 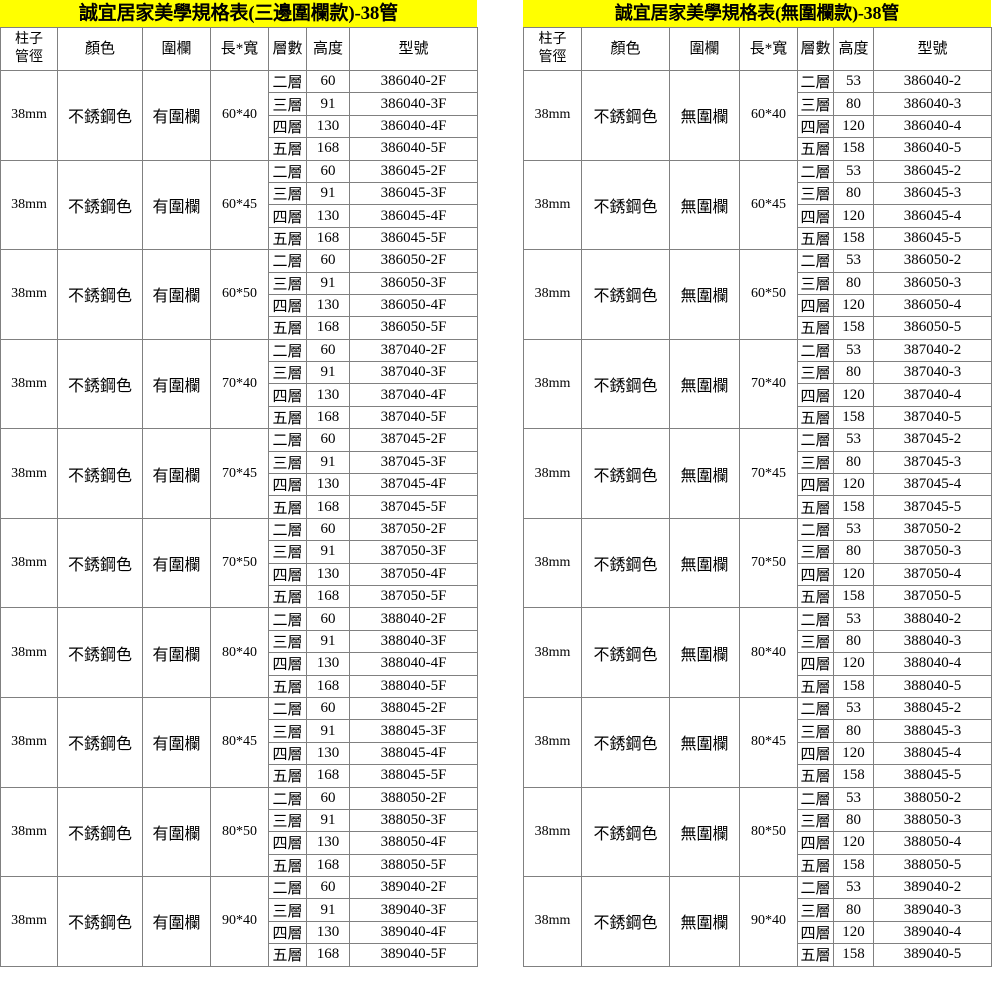 I want to click on cell-height: 158, so click(x=853, y=238).